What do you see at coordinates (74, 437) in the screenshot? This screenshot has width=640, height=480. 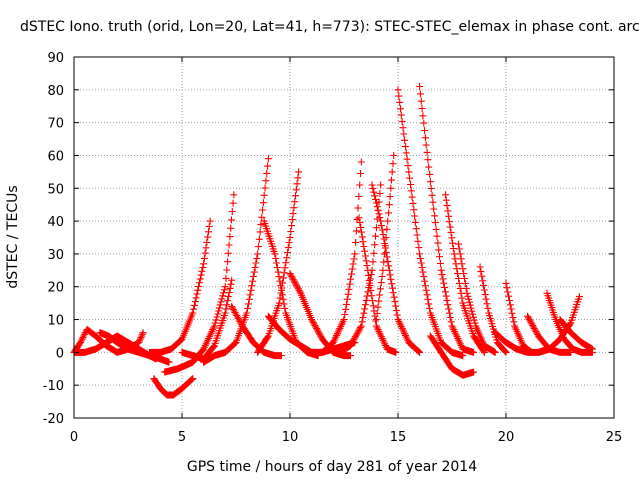 I see `x-tick-label: 0` at bounding box center [74, 437].